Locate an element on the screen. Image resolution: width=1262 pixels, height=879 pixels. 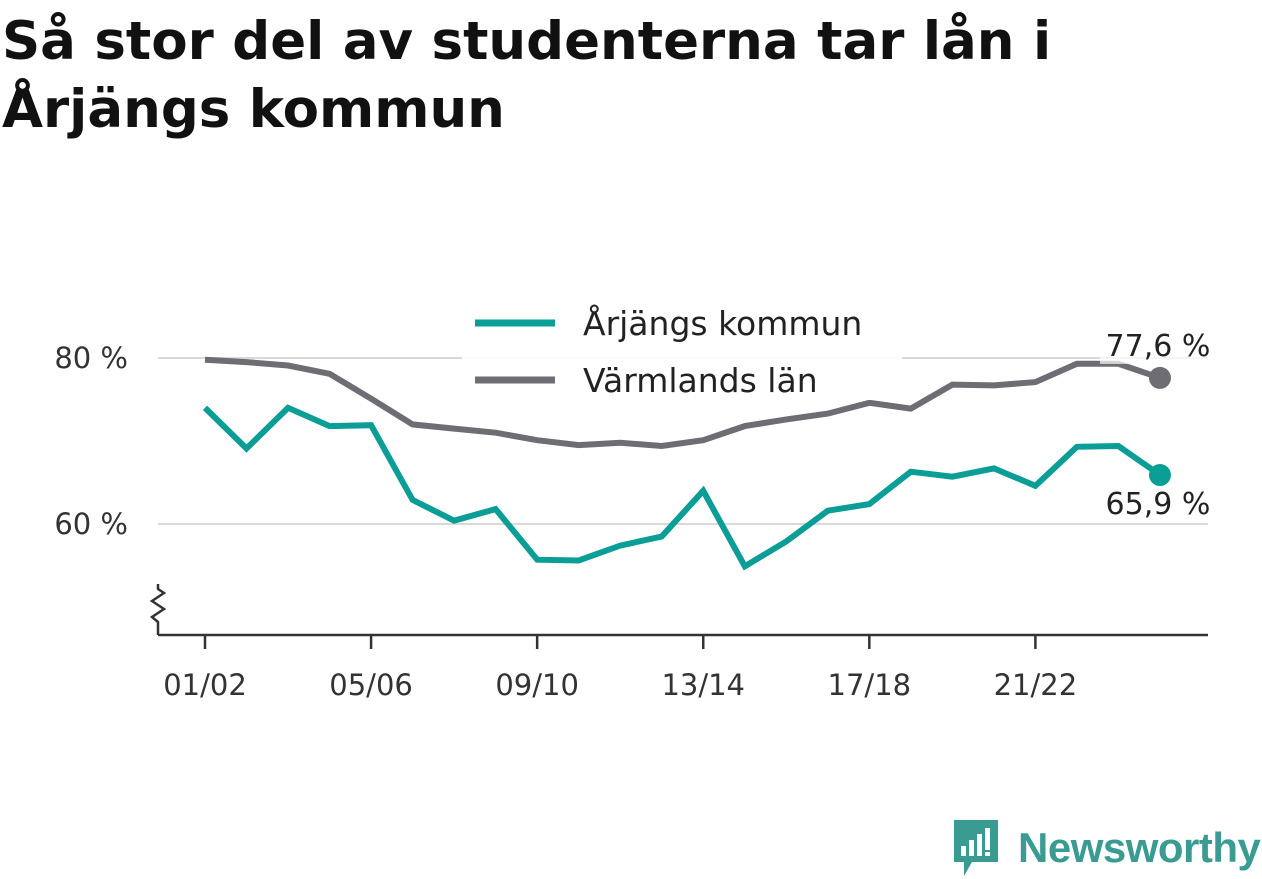
series-line-varmland is located at coordinates (682, 403).